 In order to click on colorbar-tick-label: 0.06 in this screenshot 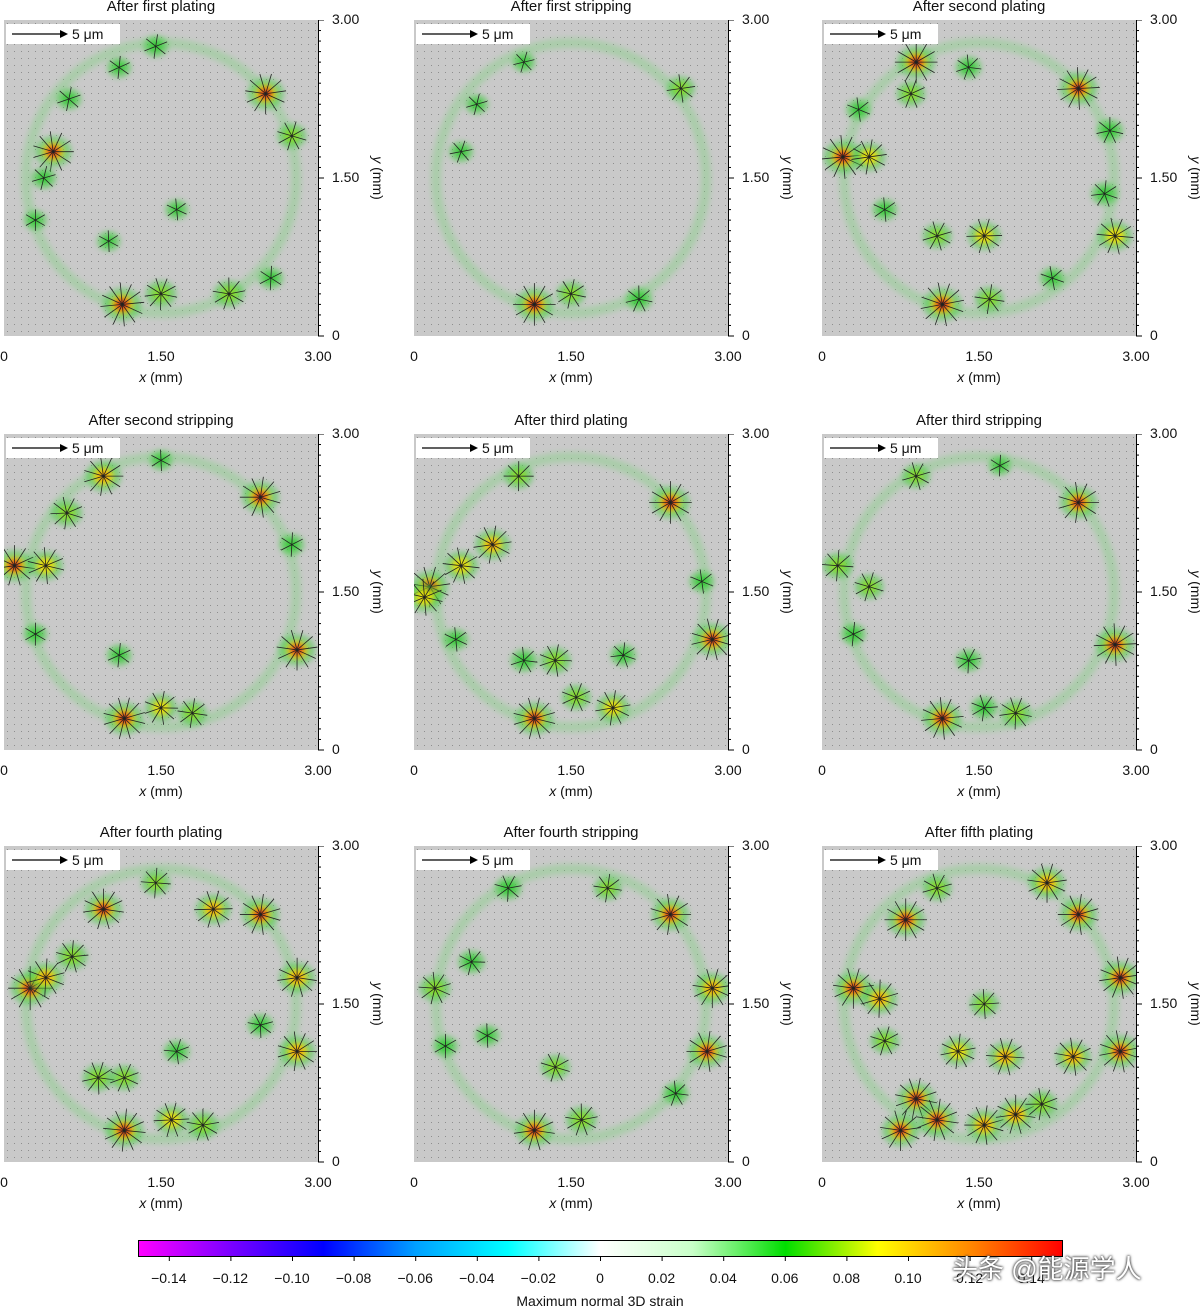, I will do `click(784, 1278)`.